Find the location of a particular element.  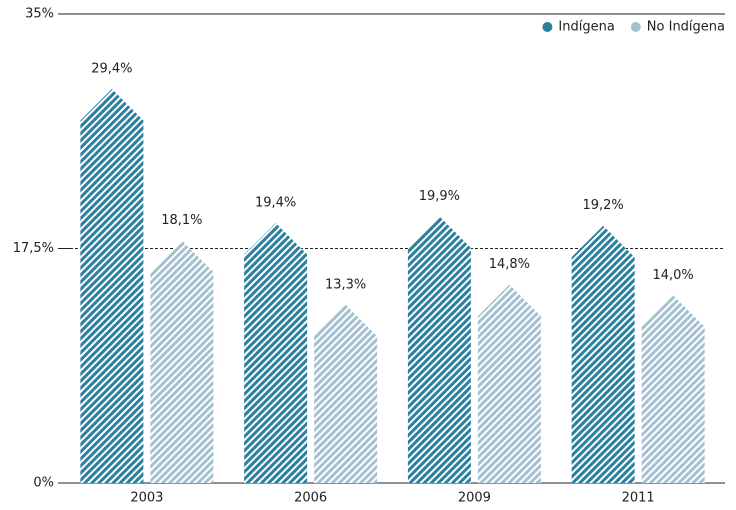

x-tick-label: 2003 is located at coordinates (146, 498).